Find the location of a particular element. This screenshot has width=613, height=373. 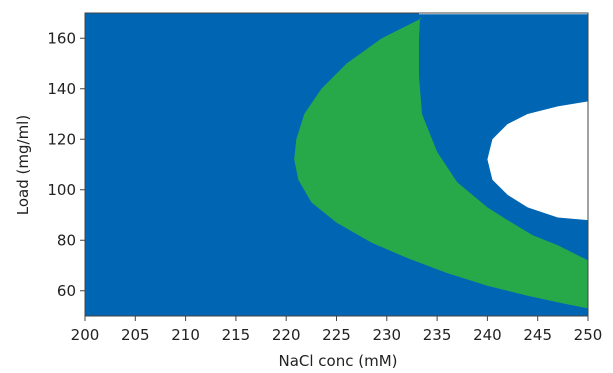

x-axis: 200 205 210 215 220 225 230 235 240 245 250 is located at coordinates (337, 330).